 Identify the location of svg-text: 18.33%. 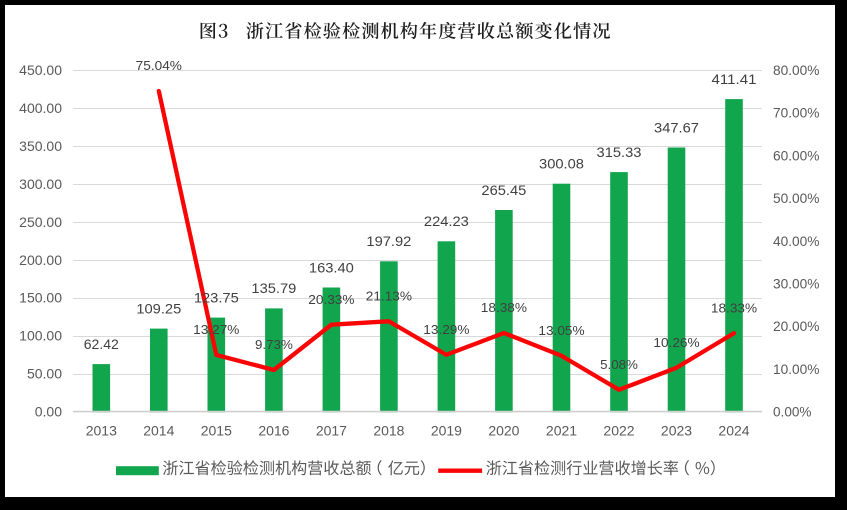
(734, 308).